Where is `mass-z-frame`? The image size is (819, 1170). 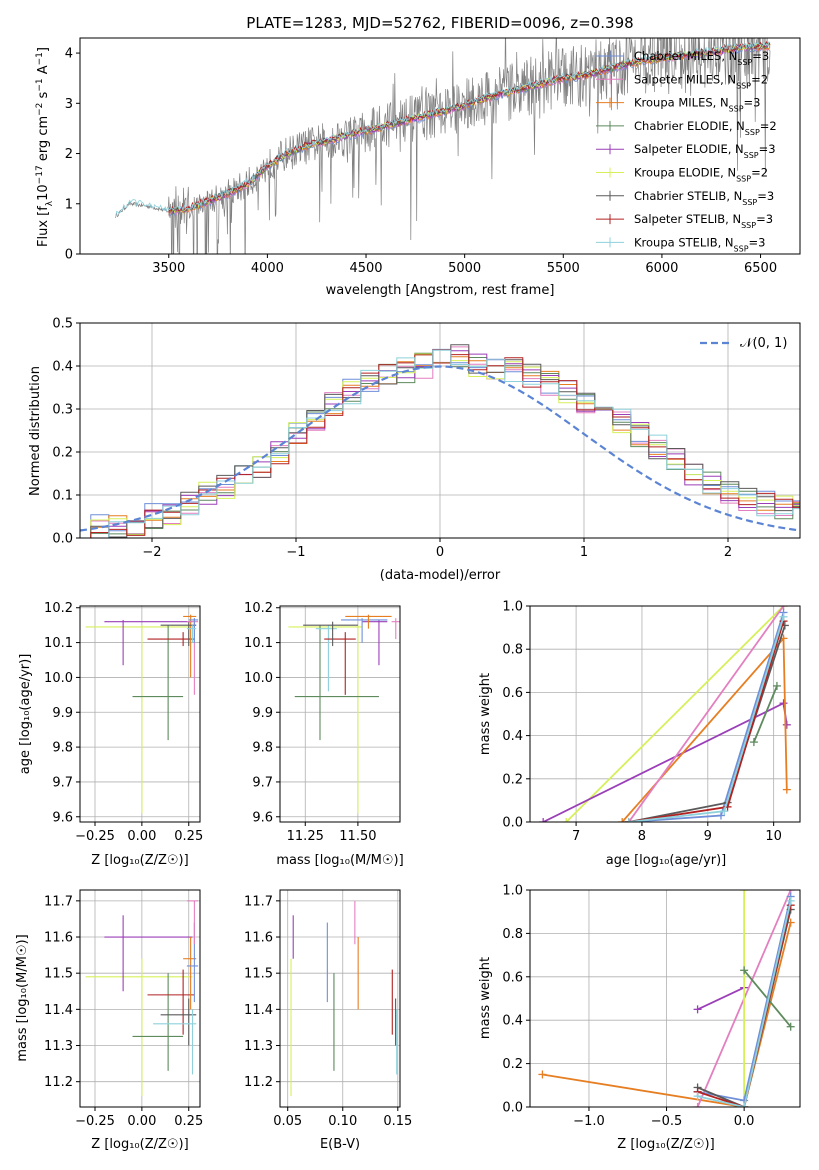 mass-z-frame is located at coordinates (140, 998).